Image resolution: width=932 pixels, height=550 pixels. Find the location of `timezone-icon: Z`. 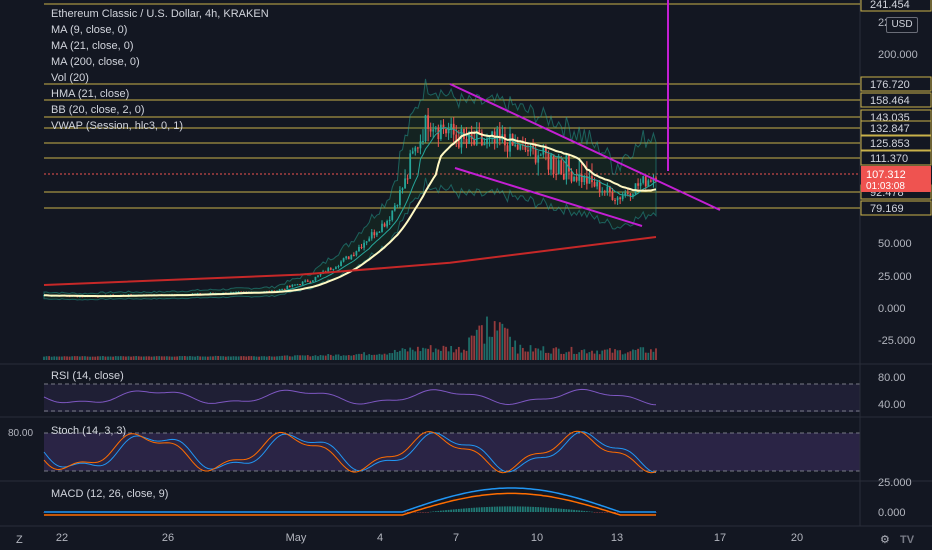

timezone-icon: Z is located at coordinates (19, 540).